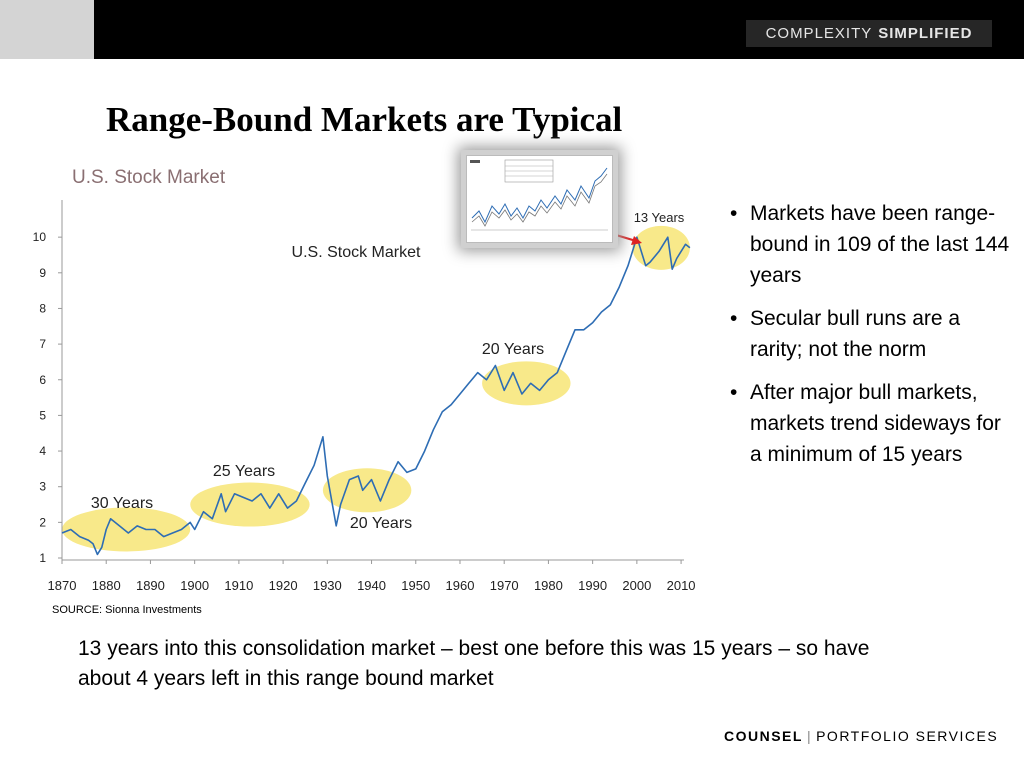 The image size is (1024, 768). I want to click on x-tick-label: 1920, so click(283, 585).